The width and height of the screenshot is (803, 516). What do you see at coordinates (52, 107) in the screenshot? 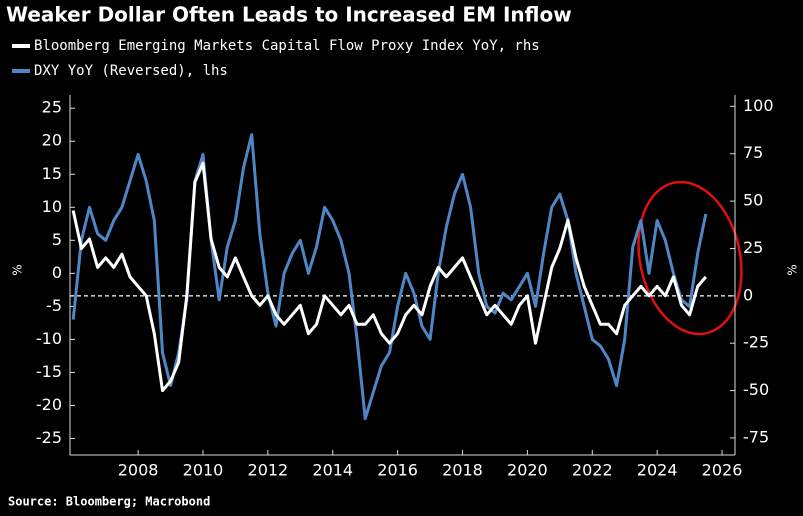
I see `y-tick-label: 25` at bounding box center [52, 107].